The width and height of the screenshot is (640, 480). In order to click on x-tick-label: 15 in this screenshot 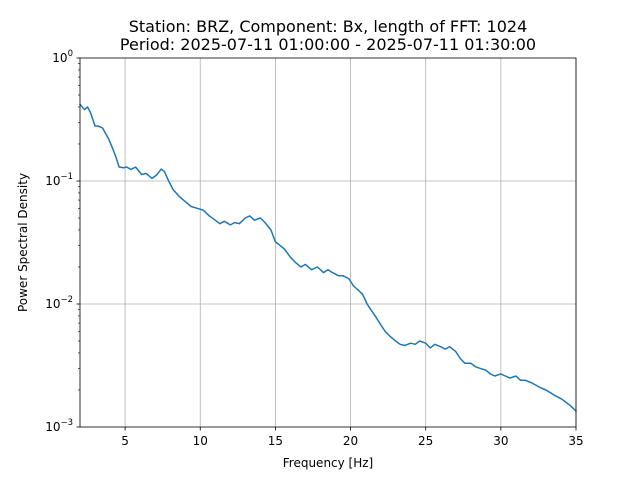, I will do `click(275, 441)`.